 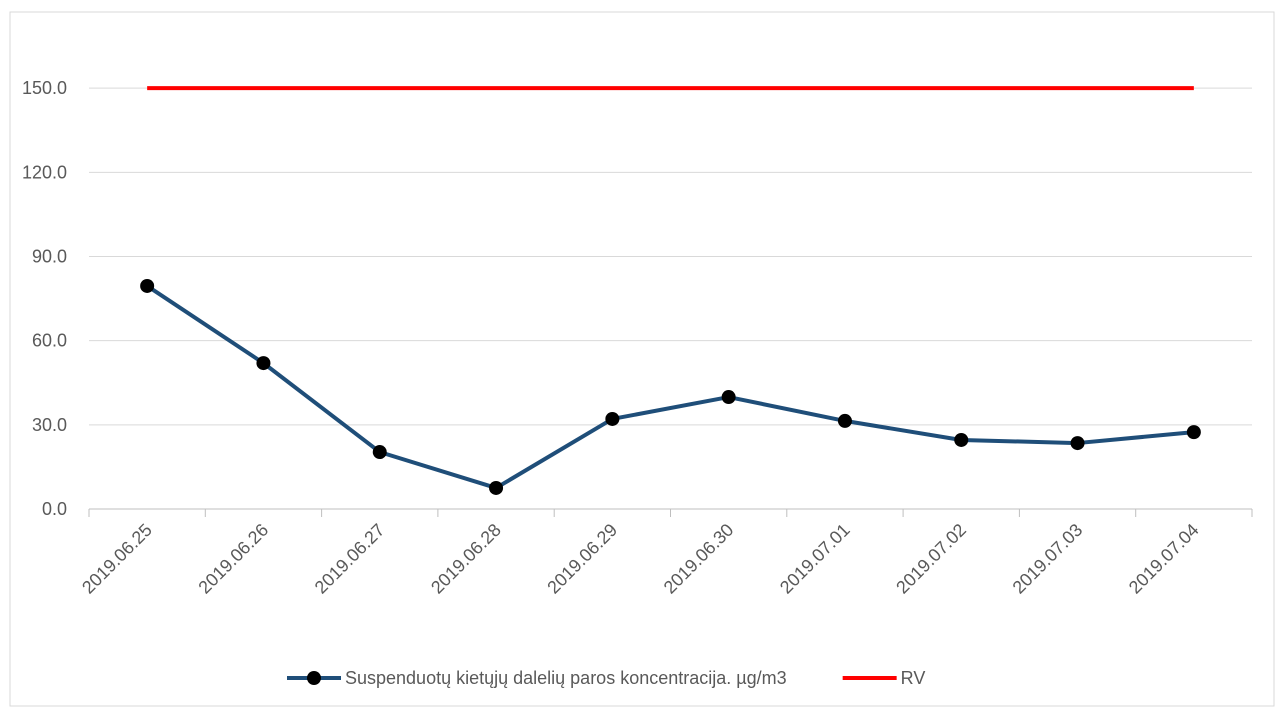 What do you see at coordinates (44, 172) in the screenshot?
I see `y-tick-label: 120.0` at bounding box center [44, 172].